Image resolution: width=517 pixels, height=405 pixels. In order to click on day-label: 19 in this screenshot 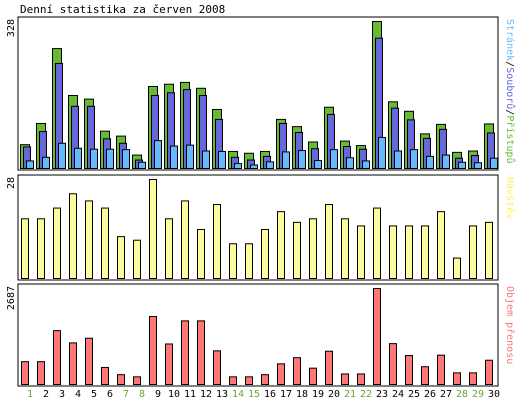, I will do `click(318, 394)`.